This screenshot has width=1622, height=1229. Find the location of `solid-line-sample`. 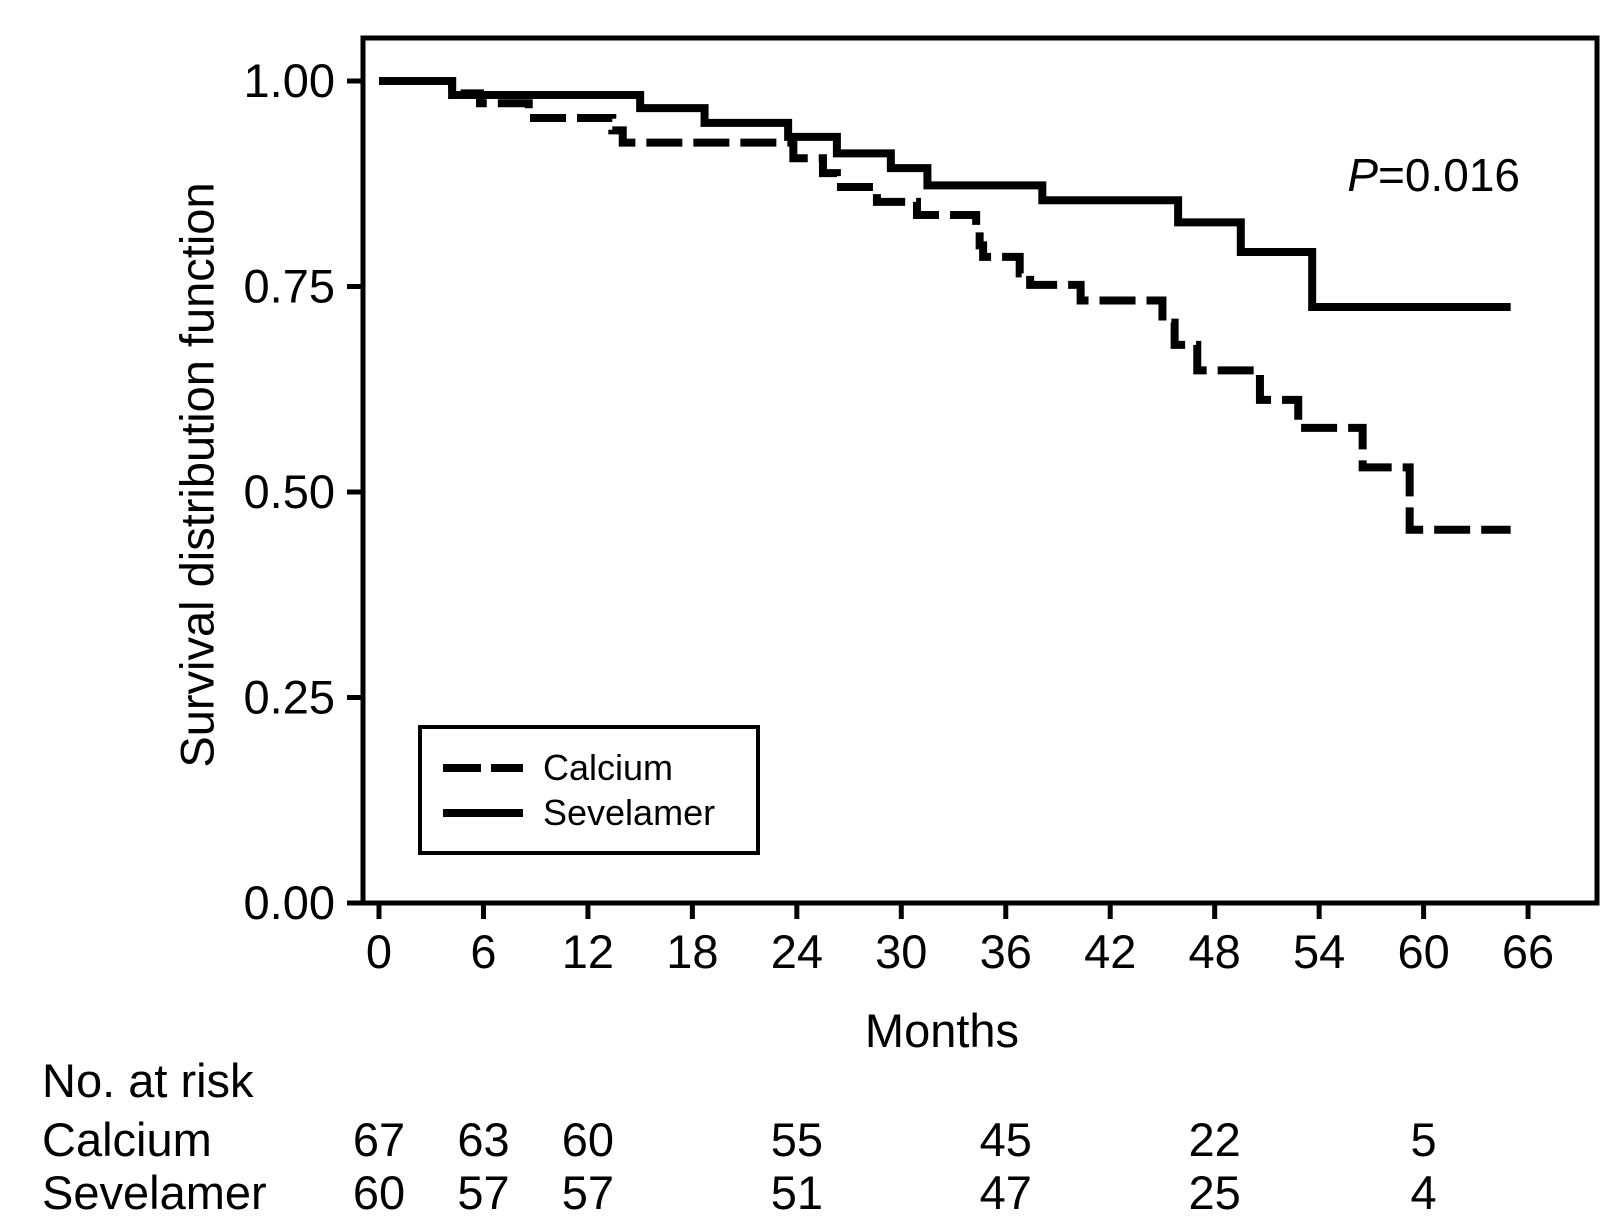

solid-line-sample is located at coordinates (483, 812).